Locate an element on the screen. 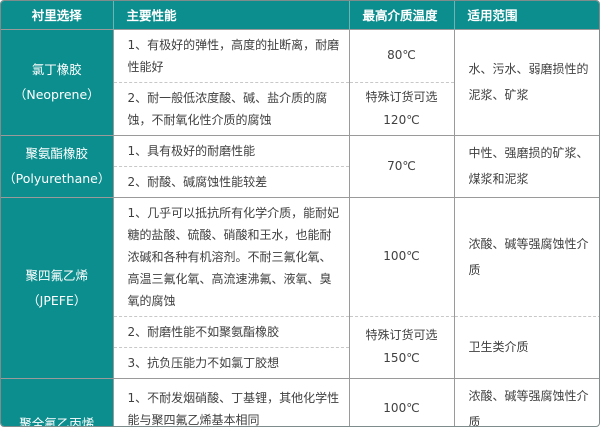  performance-cell: 1、有极好的弹性，高度的扯断离，耐磨性能好 is located at coordinates (230, 55).